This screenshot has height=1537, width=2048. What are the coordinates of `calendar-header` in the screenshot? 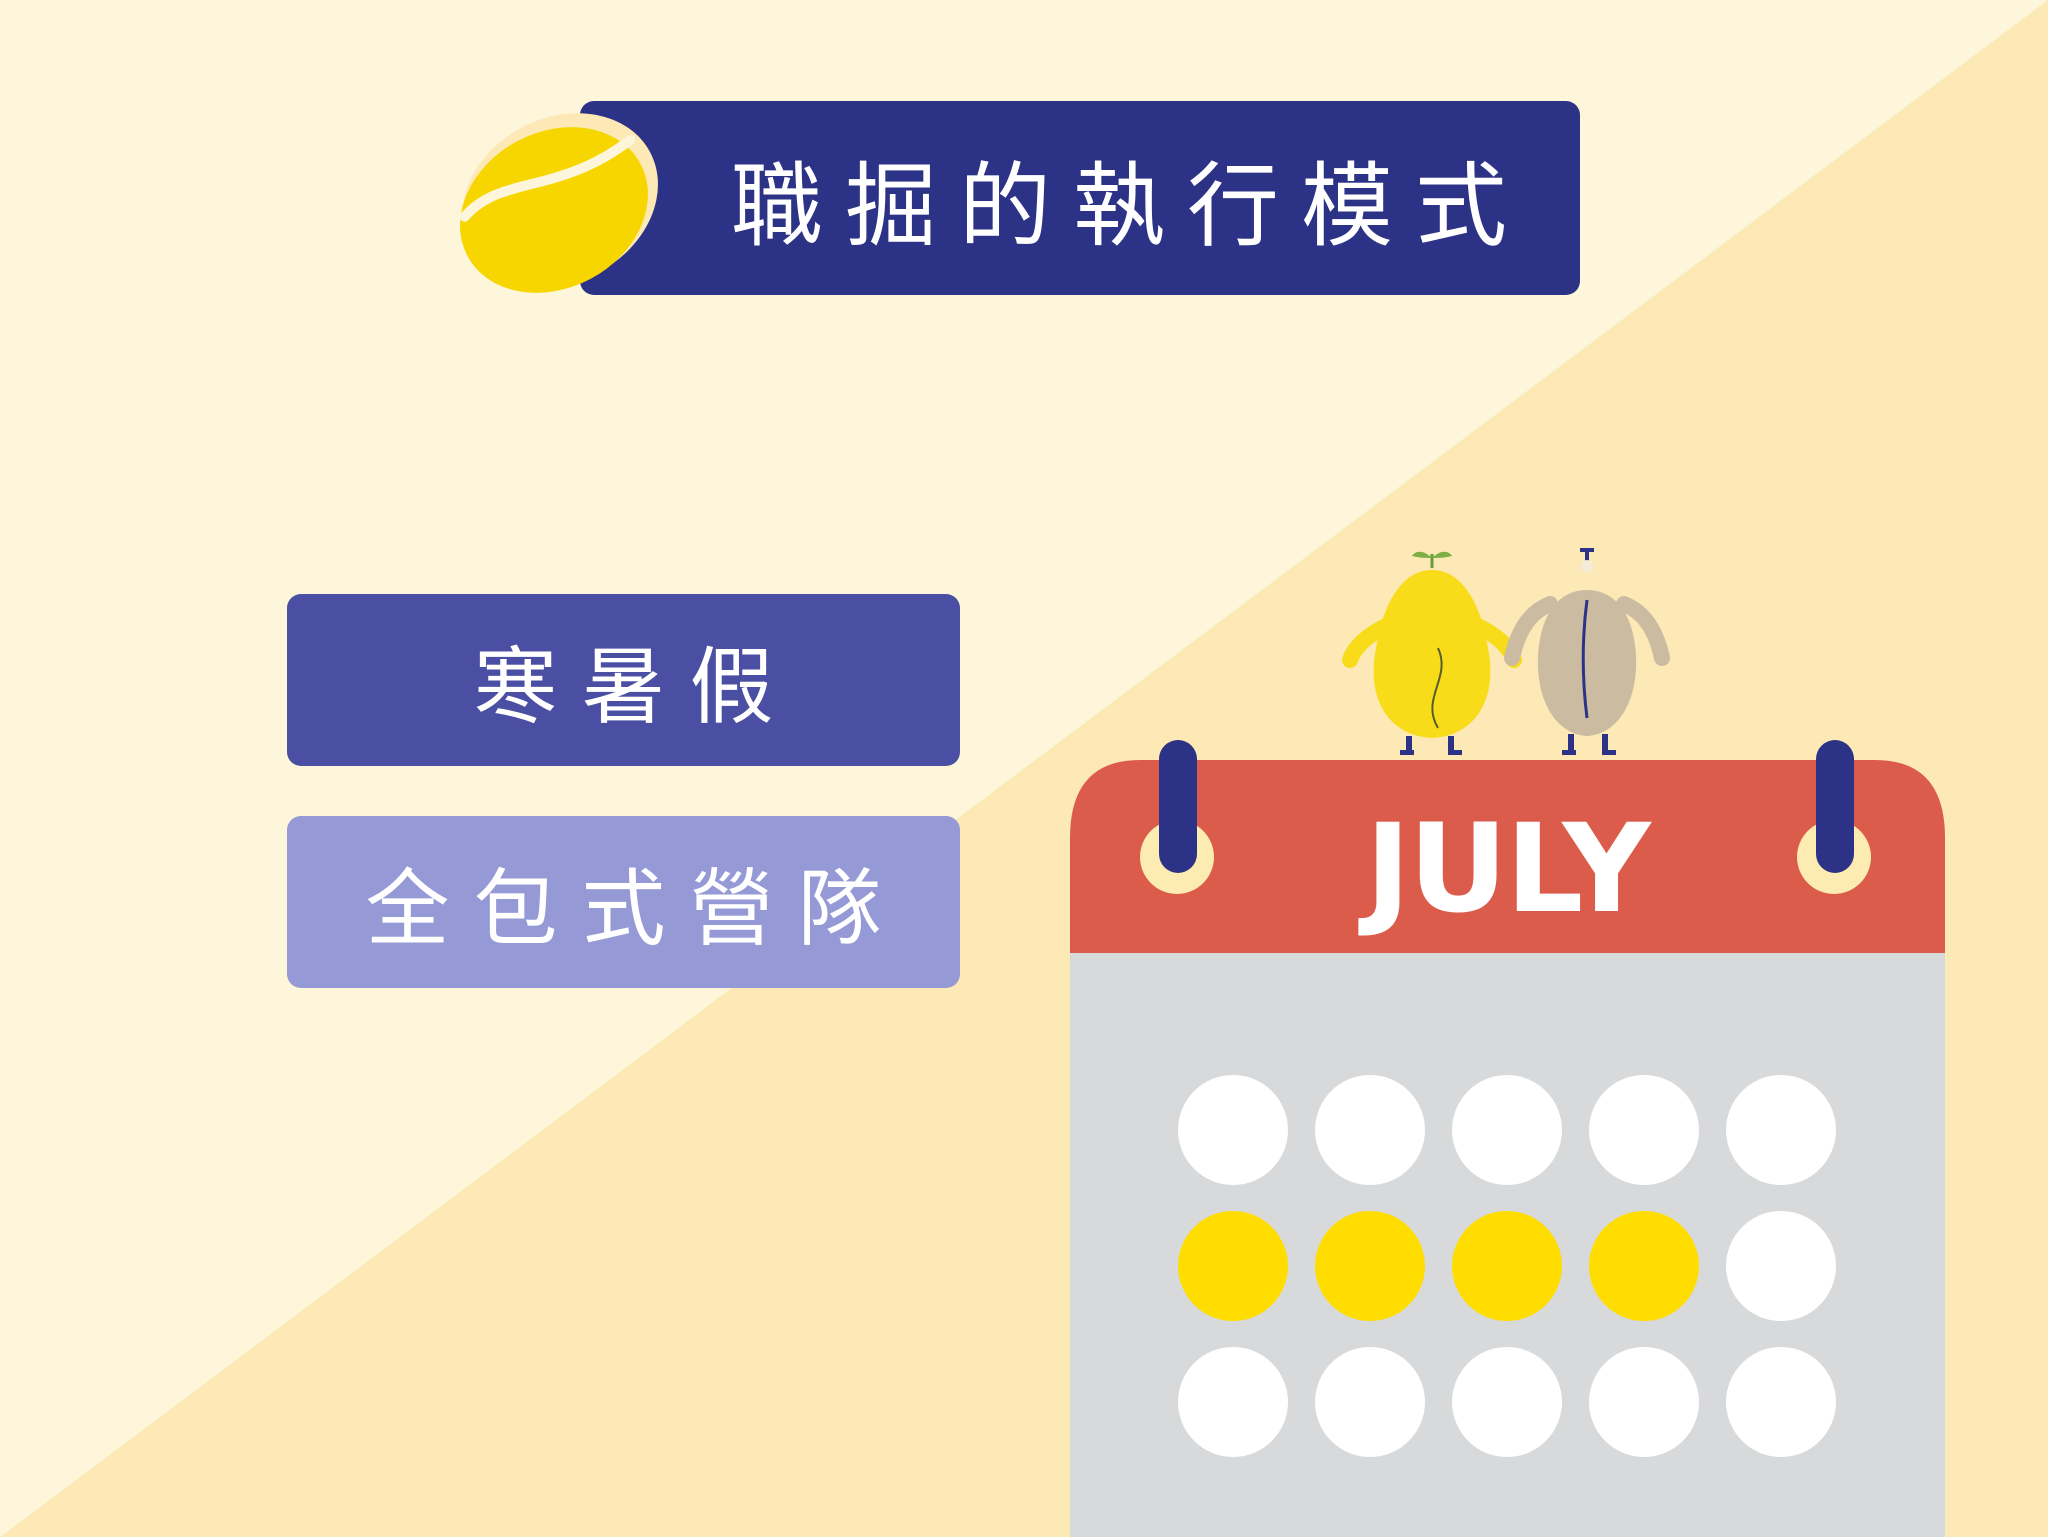 It's located at (1507, 856).